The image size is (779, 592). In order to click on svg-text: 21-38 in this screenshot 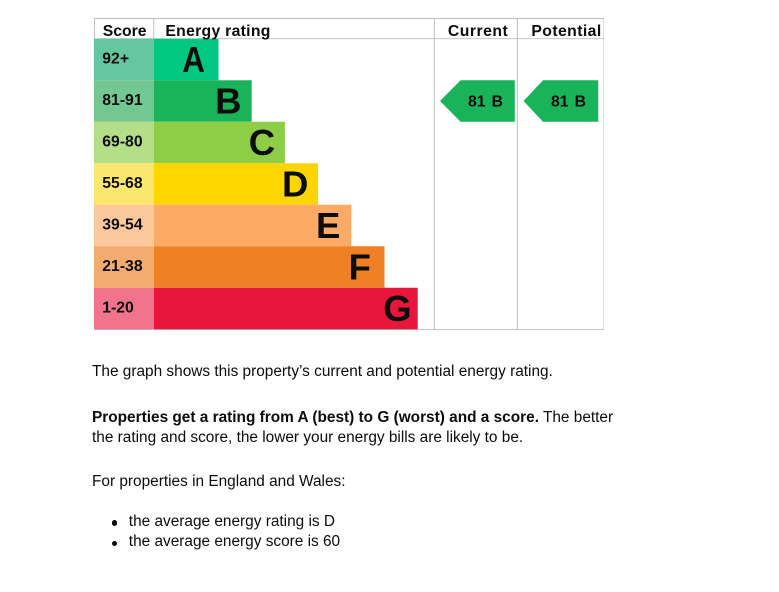, I will do `click(122, 266)`.